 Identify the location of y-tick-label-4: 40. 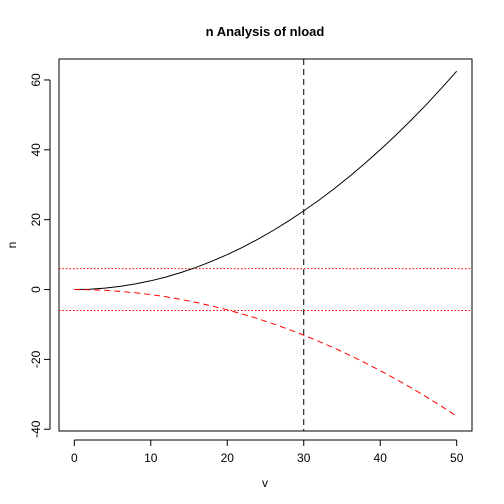
(36, 150).